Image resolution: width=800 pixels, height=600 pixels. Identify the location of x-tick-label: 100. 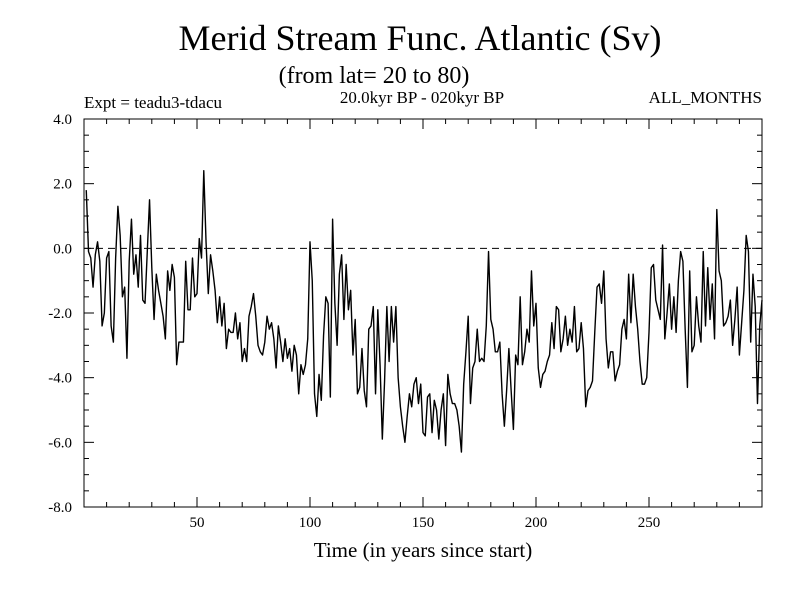
(310, 523).